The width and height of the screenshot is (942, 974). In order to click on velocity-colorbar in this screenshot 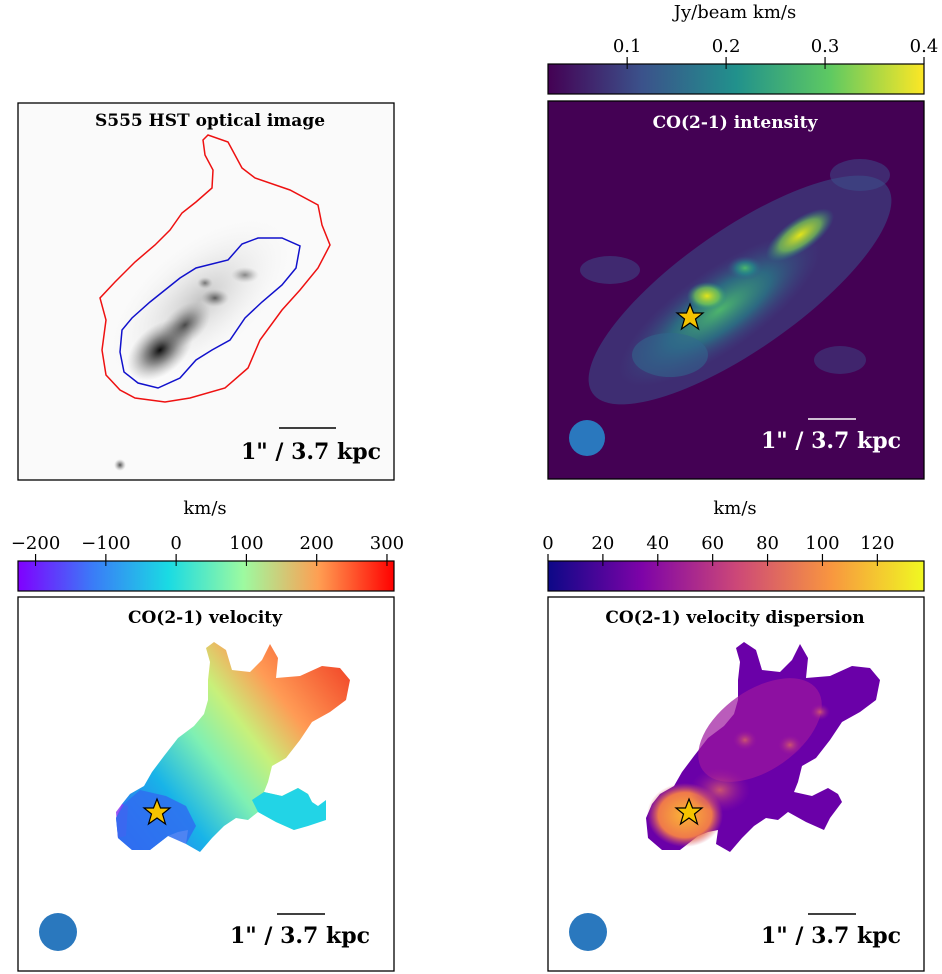, I will do `click(206, 576)`.